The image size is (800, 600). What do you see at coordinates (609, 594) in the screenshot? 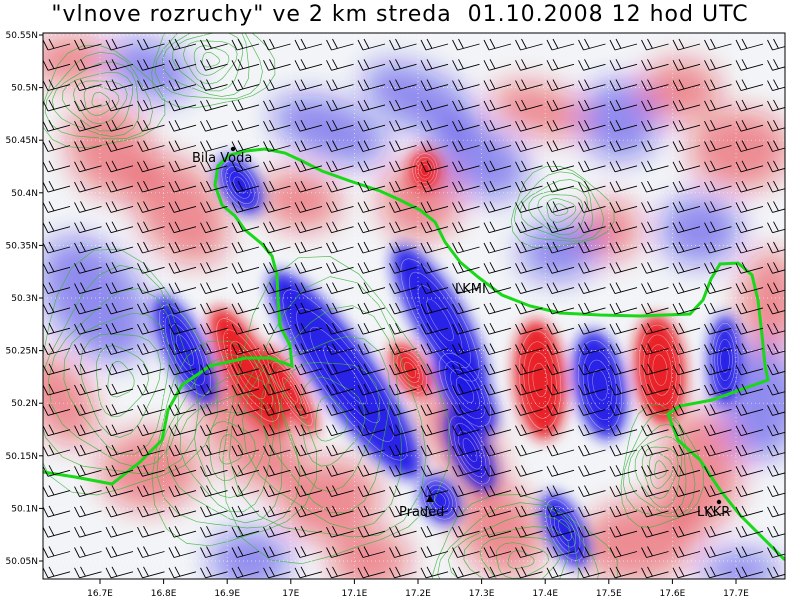
I see `x-tick-label: 17.5E` at bounding box center [609, 594].